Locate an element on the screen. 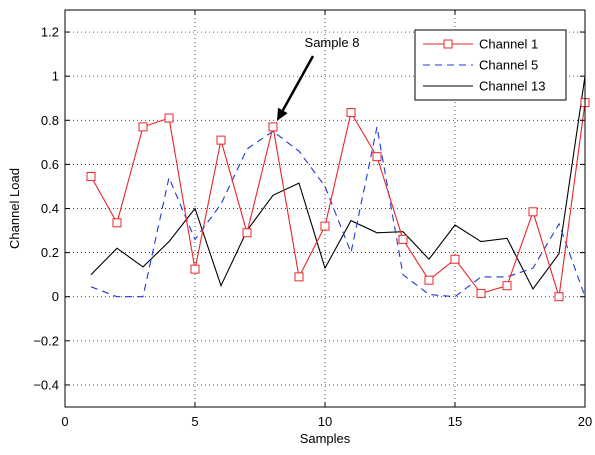  x-tick-label: 20 is located at coordinates (585, 421).